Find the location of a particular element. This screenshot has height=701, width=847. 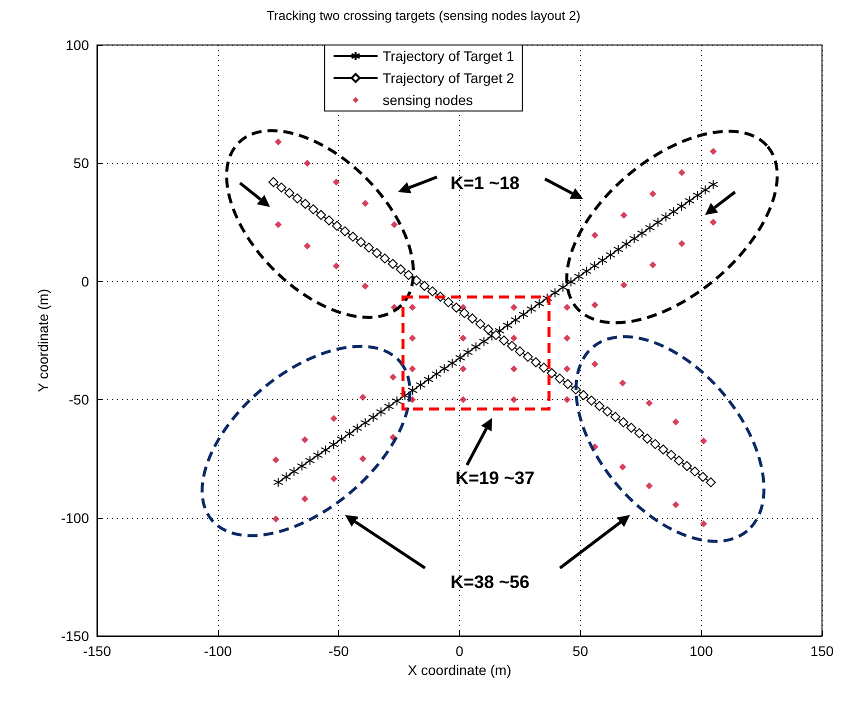

annotation: K=38 ~56 is located at coordinates (490, 582).